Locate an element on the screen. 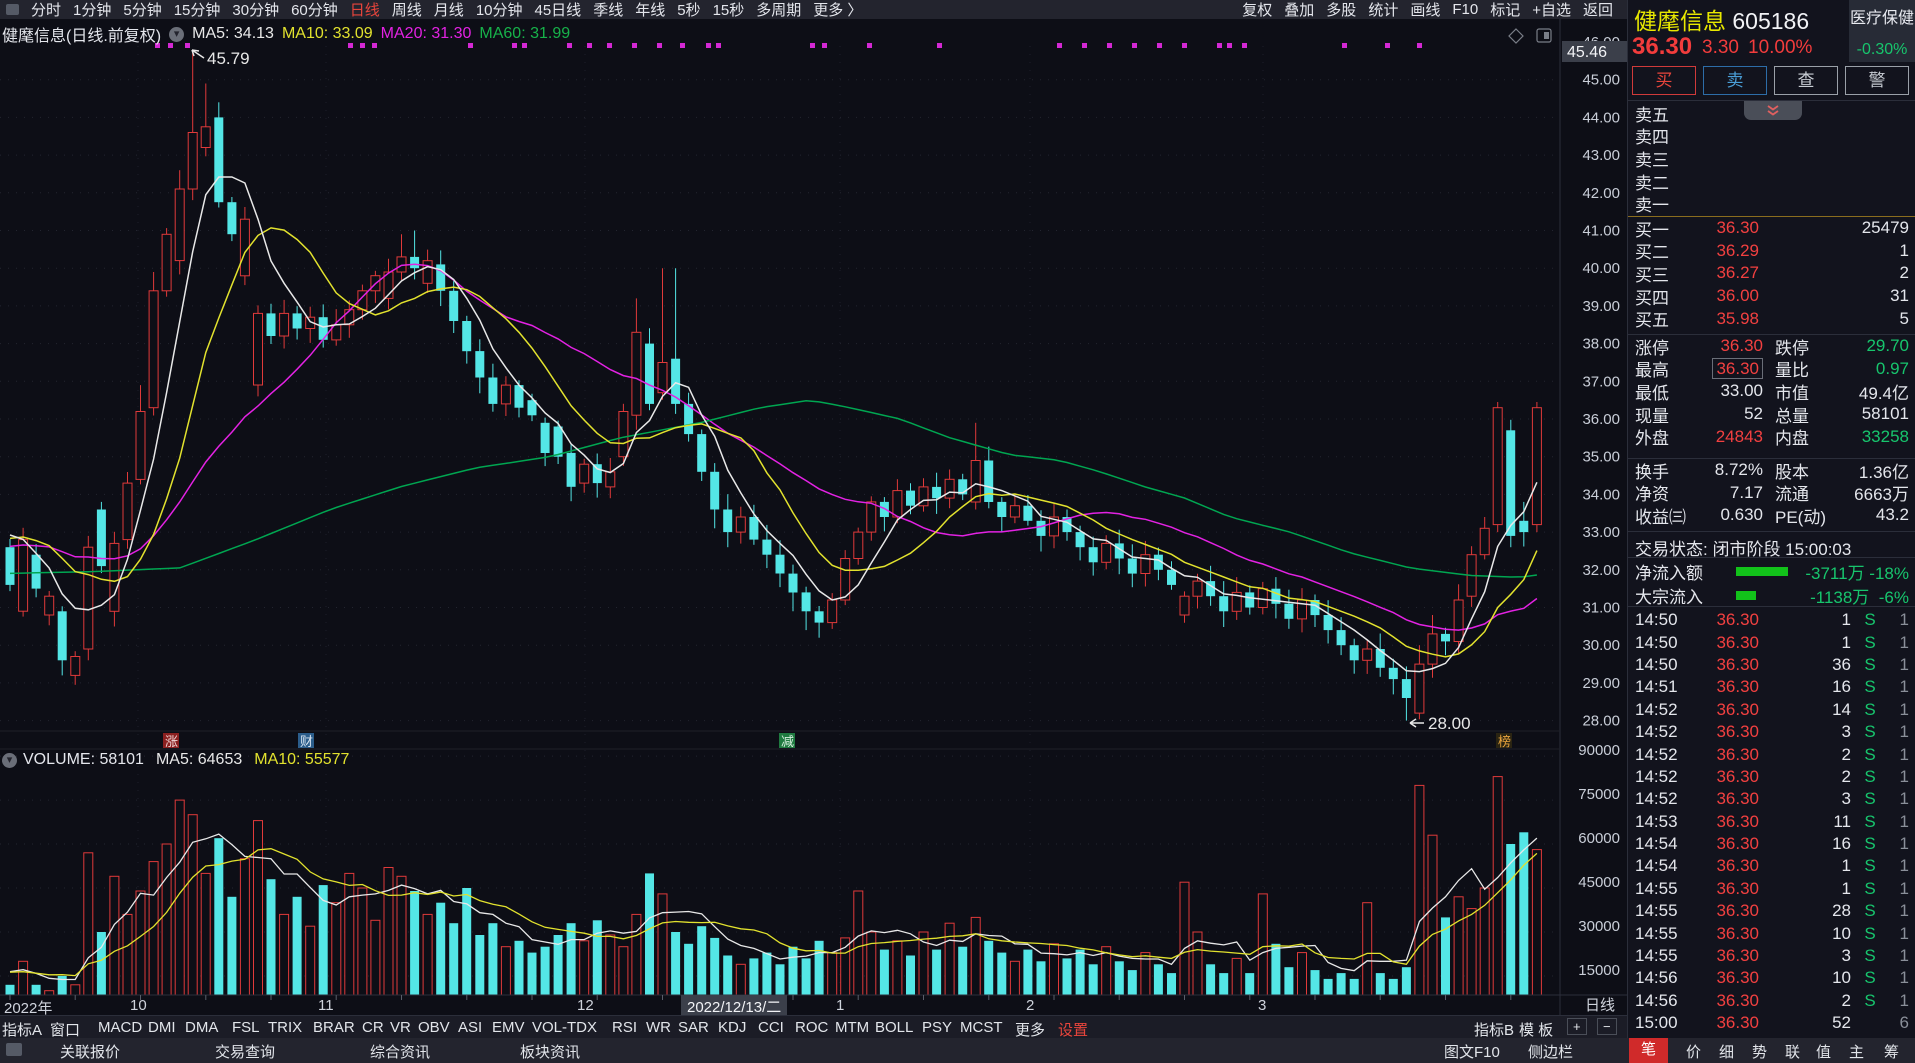  svg-text: 35.00 is located at coordinates (1601, 457).